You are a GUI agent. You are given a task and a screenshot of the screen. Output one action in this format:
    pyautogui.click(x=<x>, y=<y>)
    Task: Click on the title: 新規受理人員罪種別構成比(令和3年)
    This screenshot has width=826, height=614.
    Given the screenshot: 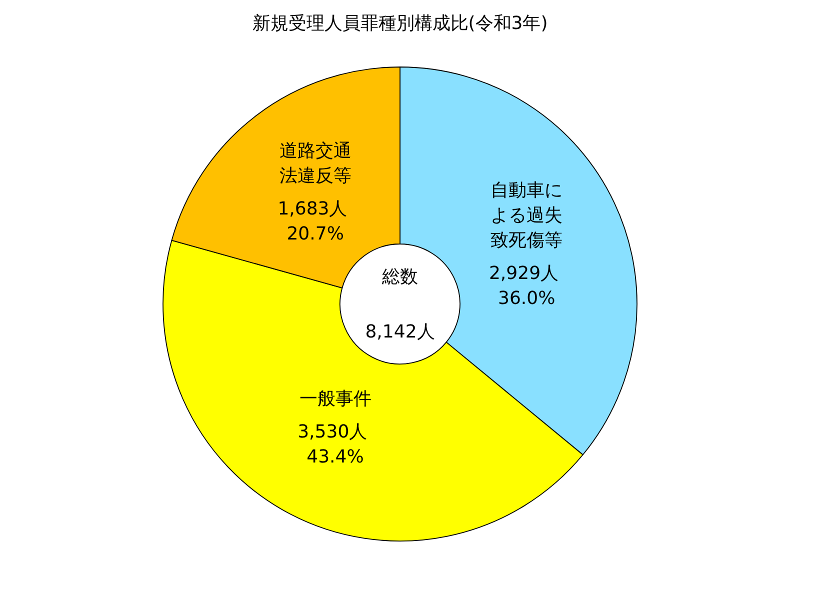 What is the action you would take?
    pyautogui.click(x=400, y=23)
    